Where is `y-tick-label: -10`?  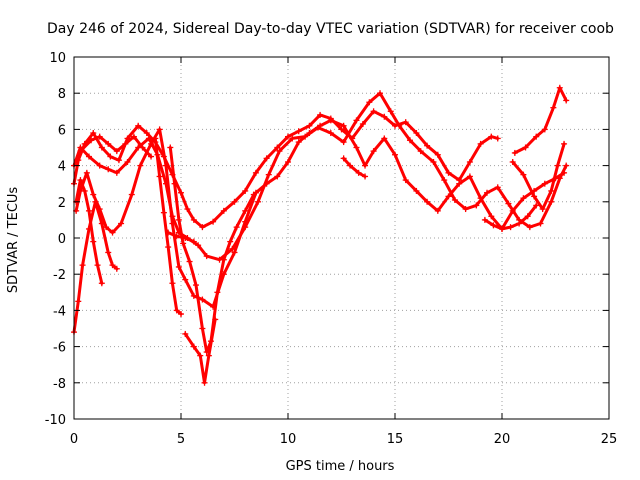 y-tick-label: -10 is located at coordinates (55, 420).